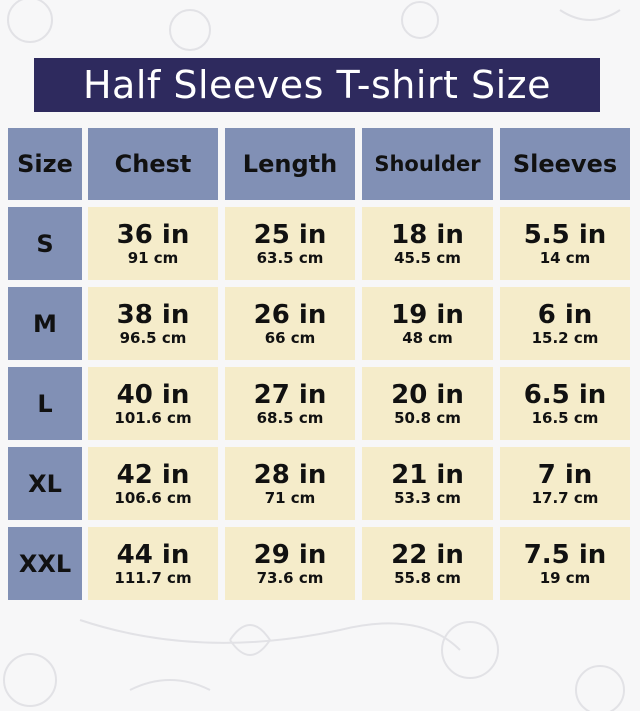 This screenshot has height=711, width=640. I want to click on measurement-cell: 6.5 in 16.5 cm, so click(565, 403).